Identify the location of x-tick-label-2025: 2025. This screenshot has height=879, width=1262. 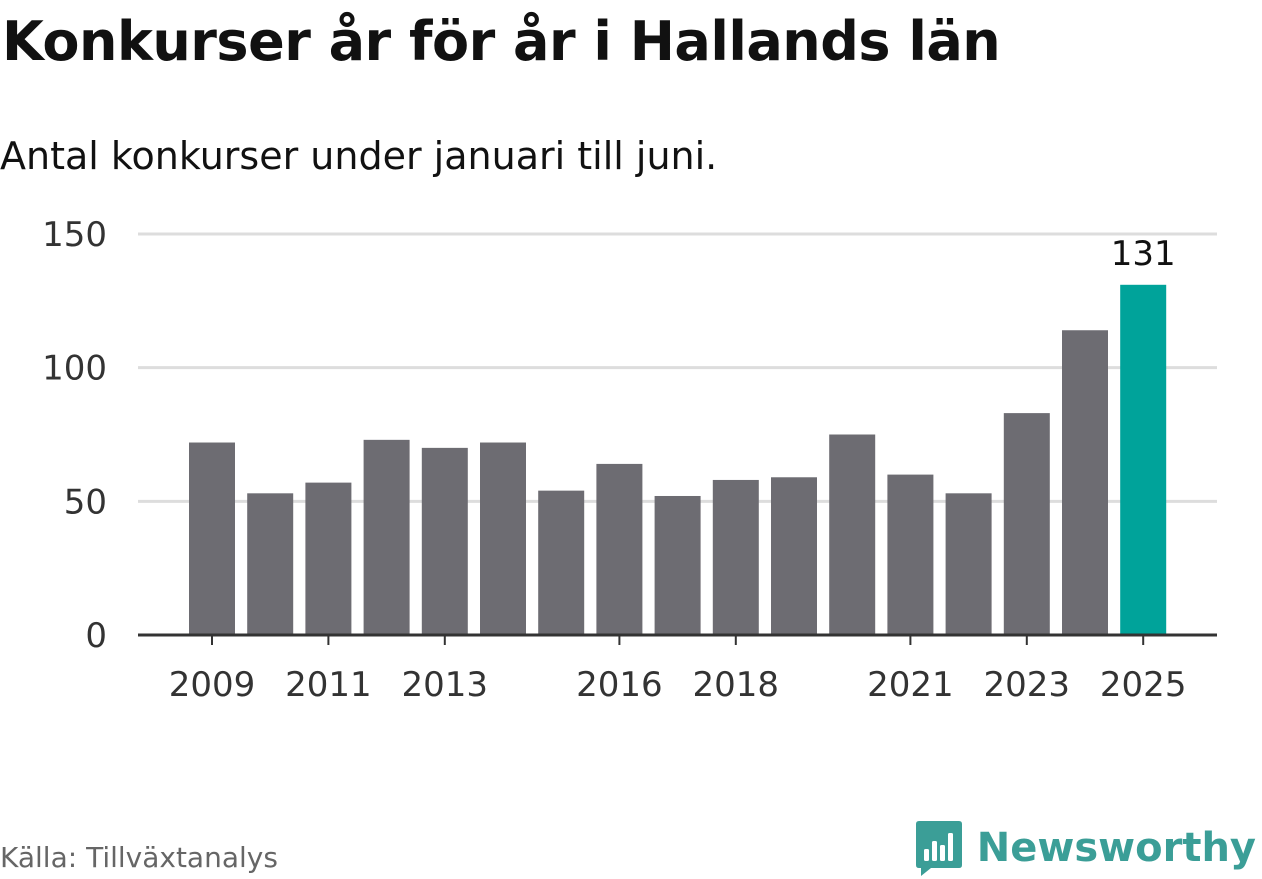
(1143, 685).